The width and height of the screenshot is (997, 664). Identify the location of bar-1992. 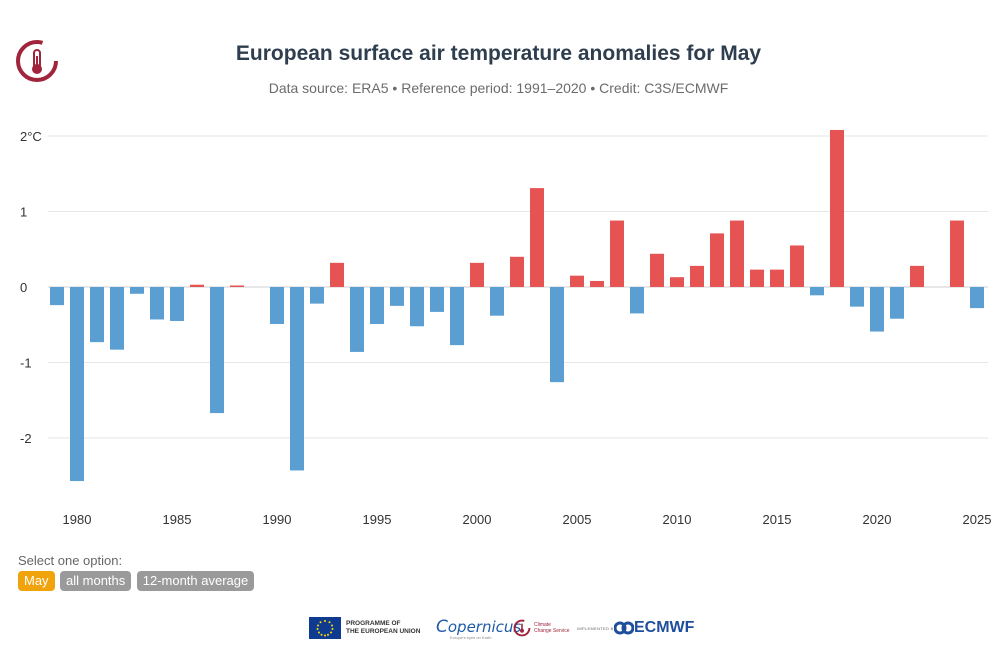
(317, 295).